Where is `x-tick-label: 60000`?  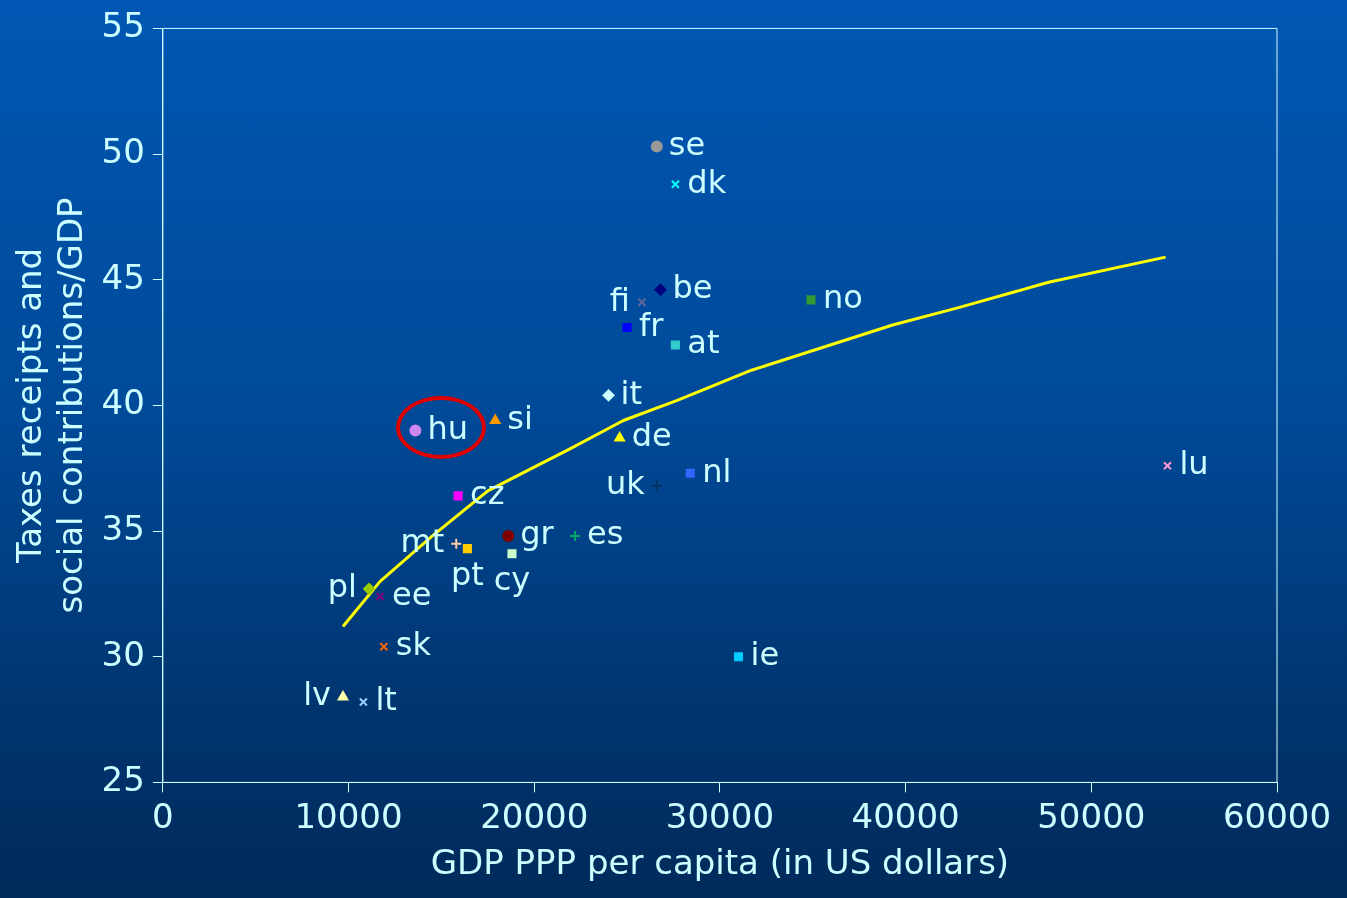 x-tick-label: 60000 is located at coordinates (1277, 815).